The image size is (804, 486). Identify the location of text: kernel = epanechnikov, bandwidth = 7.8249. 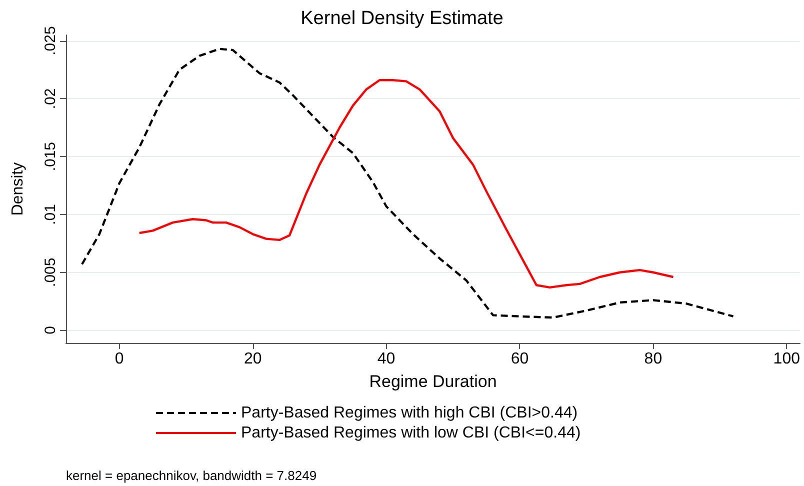
(191, 475).